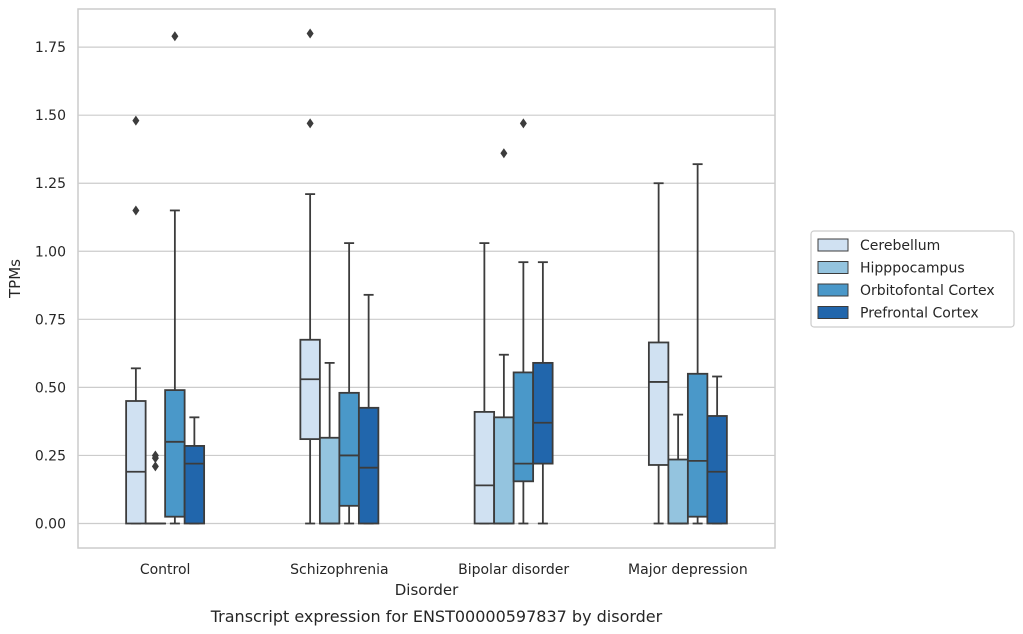 This screenshot has width=1023, height=634. I want to click on y-axis-label: TPMs, so click(15, 279).